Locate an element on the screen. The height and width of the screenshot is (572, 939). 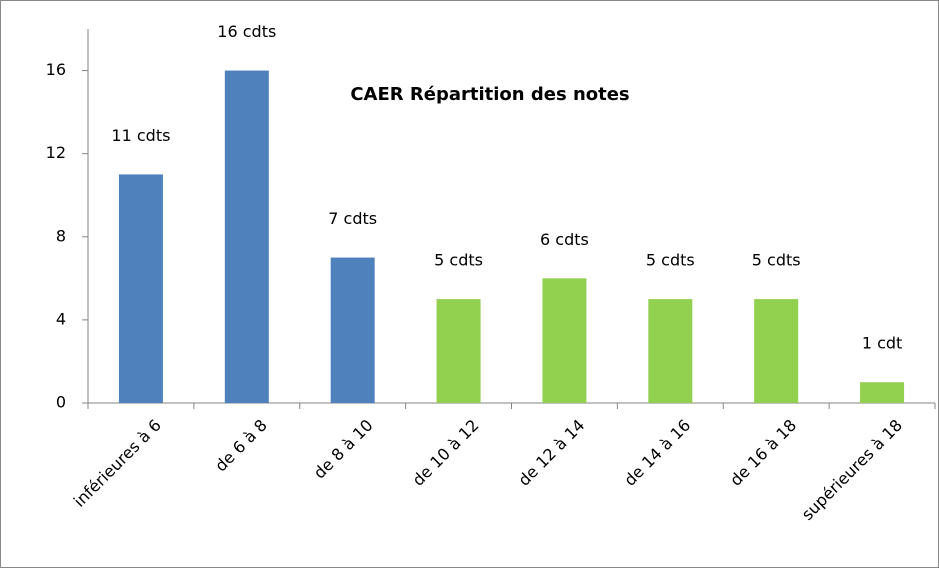
chart-title: CAER Répartition des notes is located at coordinates (489, 94).